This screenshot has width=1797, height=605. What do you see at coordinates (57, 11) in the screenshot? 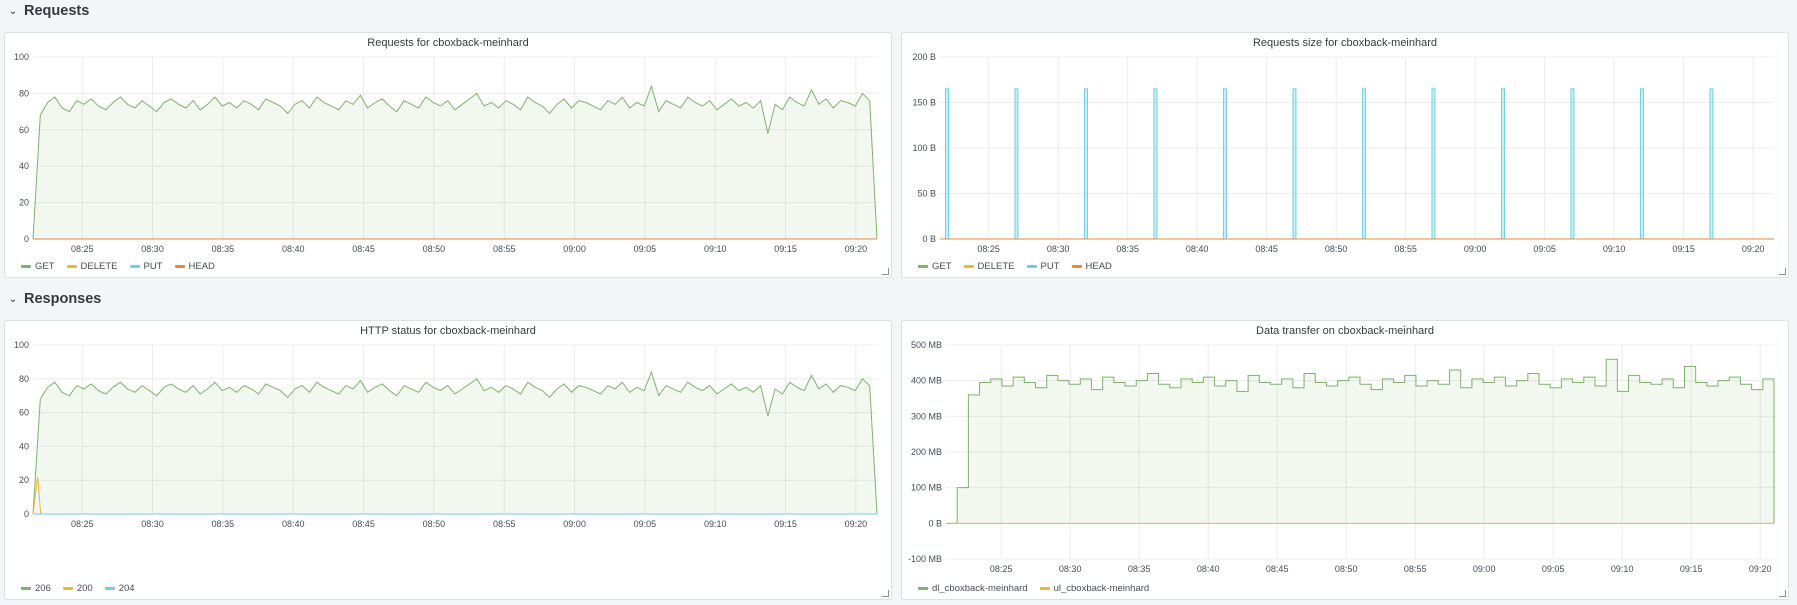
I see `row-title: Requests` at bounding box center [57, 11].